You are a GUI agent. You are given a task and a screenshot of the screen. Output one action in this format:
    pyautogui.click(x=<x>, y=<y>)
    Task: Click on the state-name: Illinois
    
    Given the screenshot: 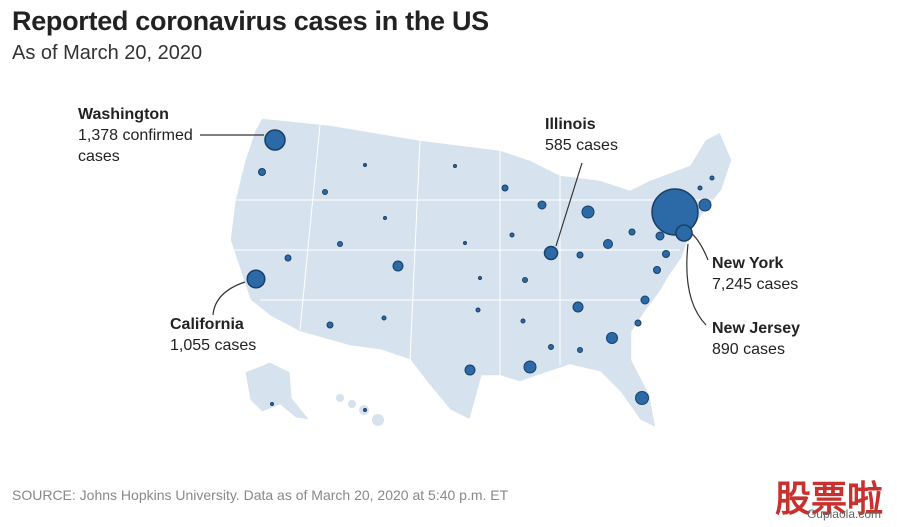 What is the action you would take?
    pyautogui.click(x=570, y=124)
    